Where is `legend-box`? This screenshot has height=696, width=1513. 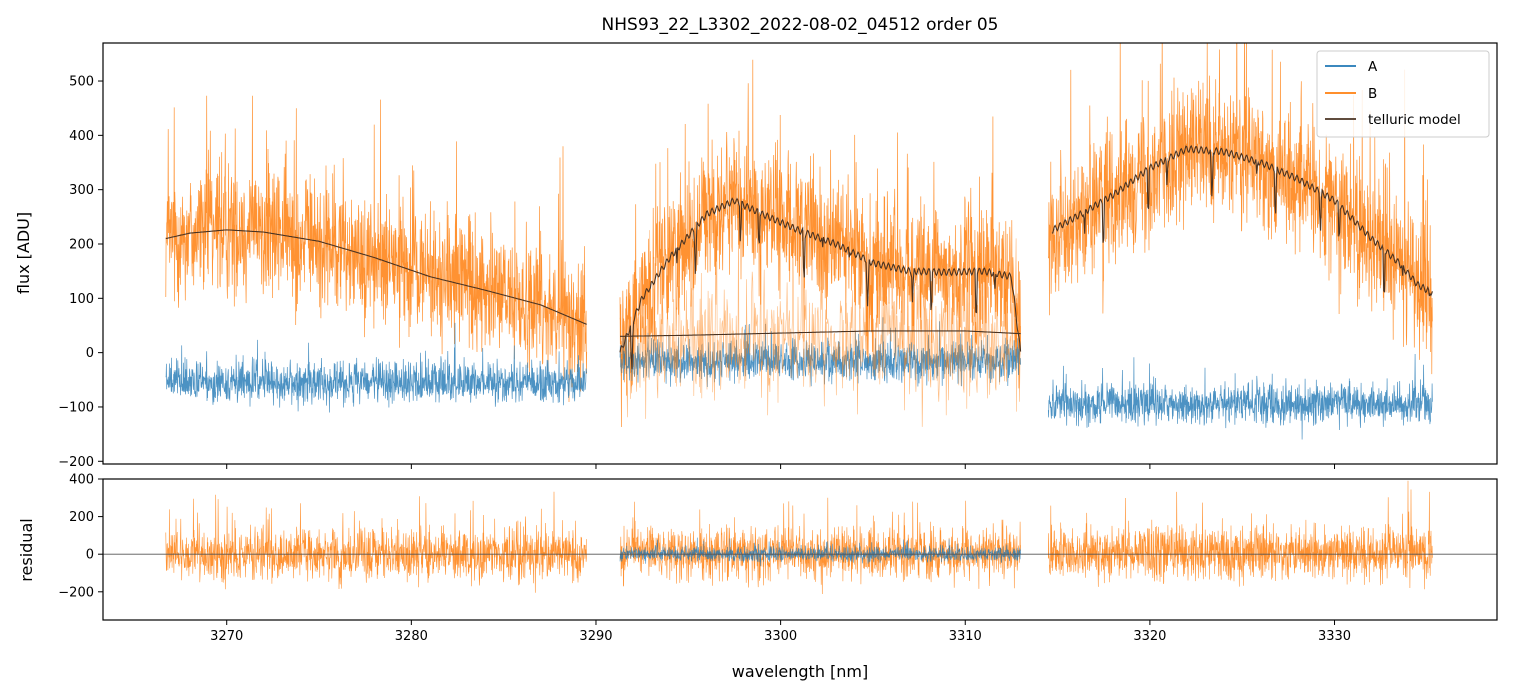
legend-box is located at coordinates (1403, 94).